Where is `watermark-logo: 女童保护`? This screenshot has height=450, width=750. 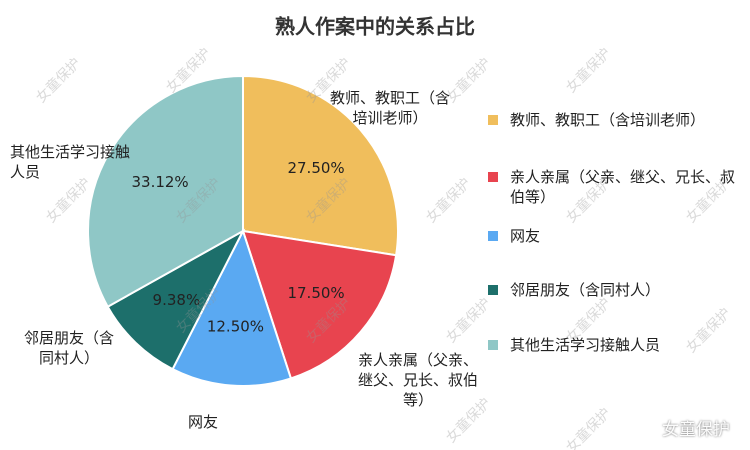
watermark-logo: 女童保护 is located at coordinates (696, 430).